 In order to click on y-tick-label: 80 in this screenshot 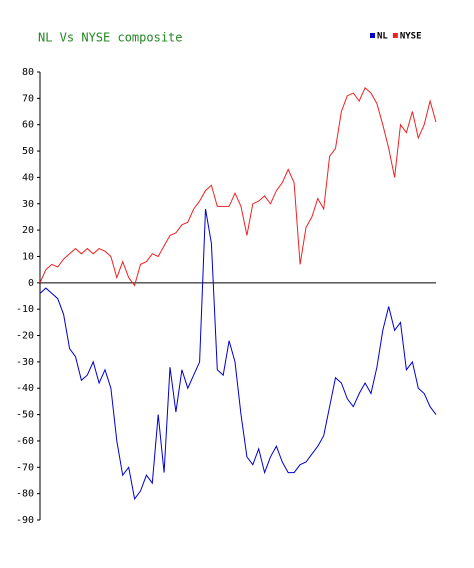, I will do `click(28, 72)`.